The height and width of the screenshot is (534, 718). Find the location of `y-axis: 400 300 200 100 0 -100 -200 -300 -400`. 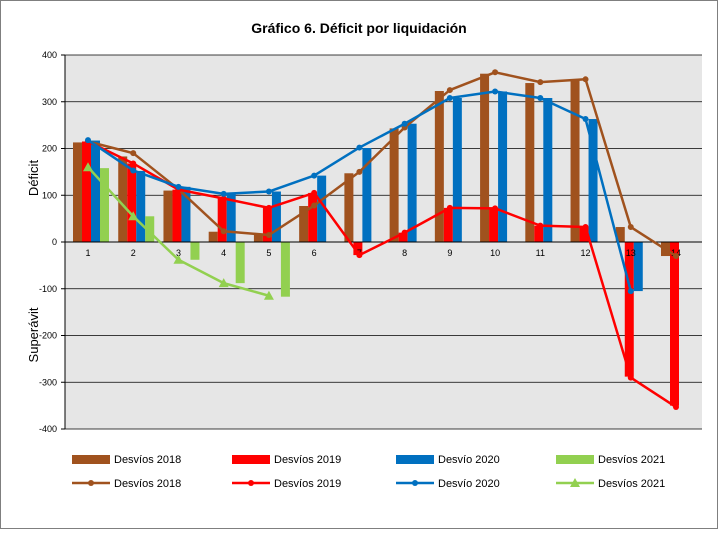

y-axis: 400 300 200 100 0 -100 -200 -300 -400 is located at coordinates (52, 242).